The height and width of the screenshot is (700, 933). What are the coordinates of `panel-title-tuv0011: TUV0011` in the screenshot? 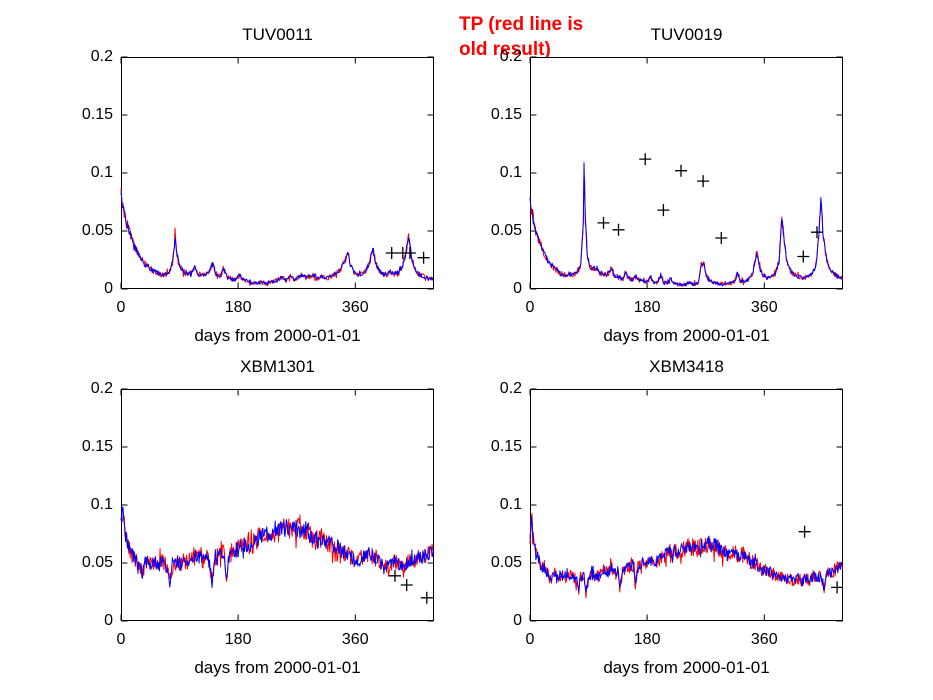 It's located at (277, 34).